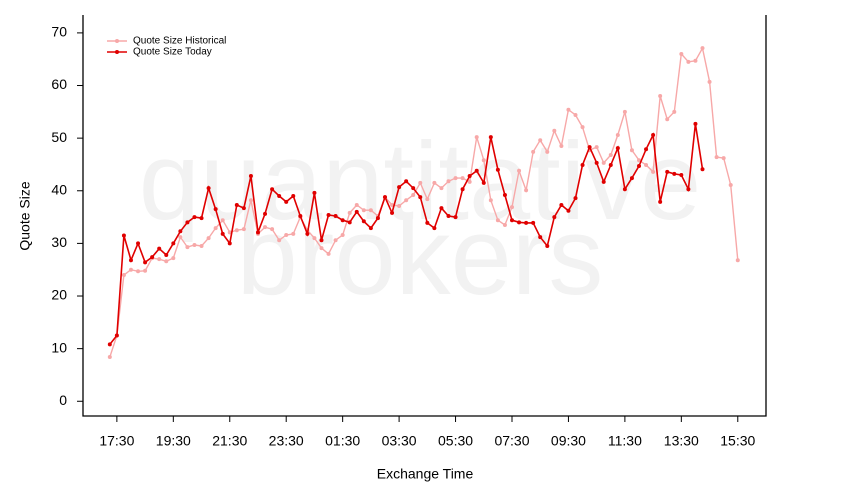 The width and height of the screenshot is (850, 500). Describe the element at coordinates (59, 295) in the screenshot. I see `y-tick-label: 20` at that location.